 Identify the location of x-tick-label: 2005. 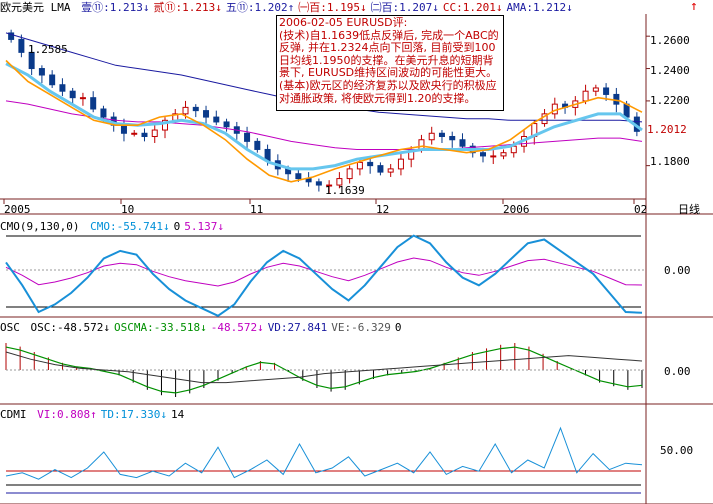
(17, 209).